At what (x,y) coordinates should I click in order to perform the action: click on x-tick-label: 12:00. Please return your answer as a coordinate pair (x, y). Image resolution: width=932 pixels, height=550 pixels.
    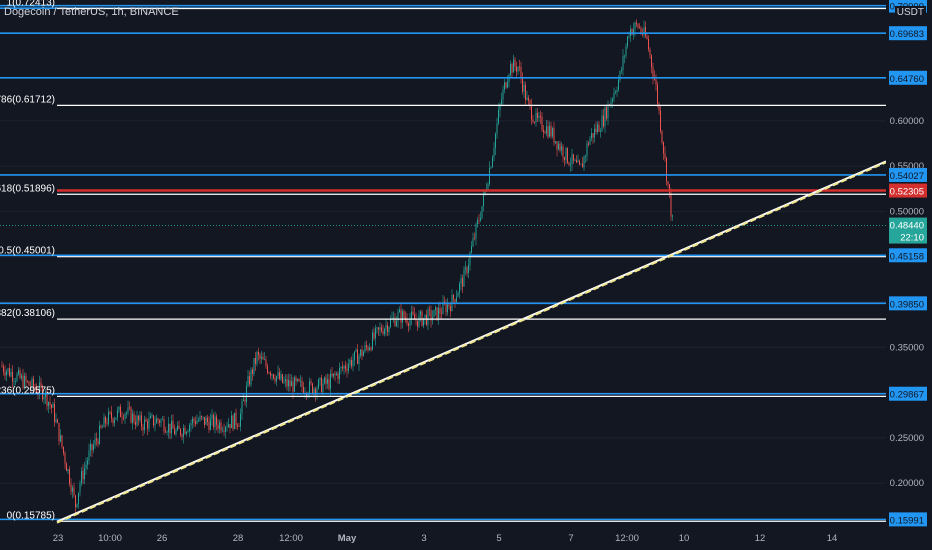
    Looking at the image, I should click on (627, 538).